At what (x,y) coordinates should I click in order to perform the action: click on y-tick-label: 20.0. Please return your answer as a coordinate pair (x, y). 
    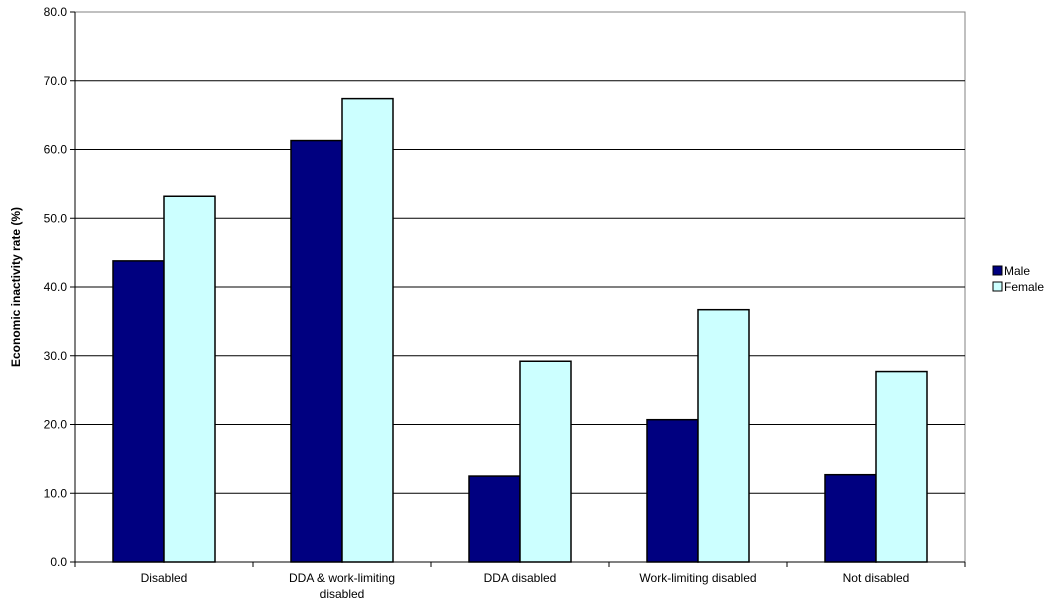
    Looking at the image, I should click on (56, 425).